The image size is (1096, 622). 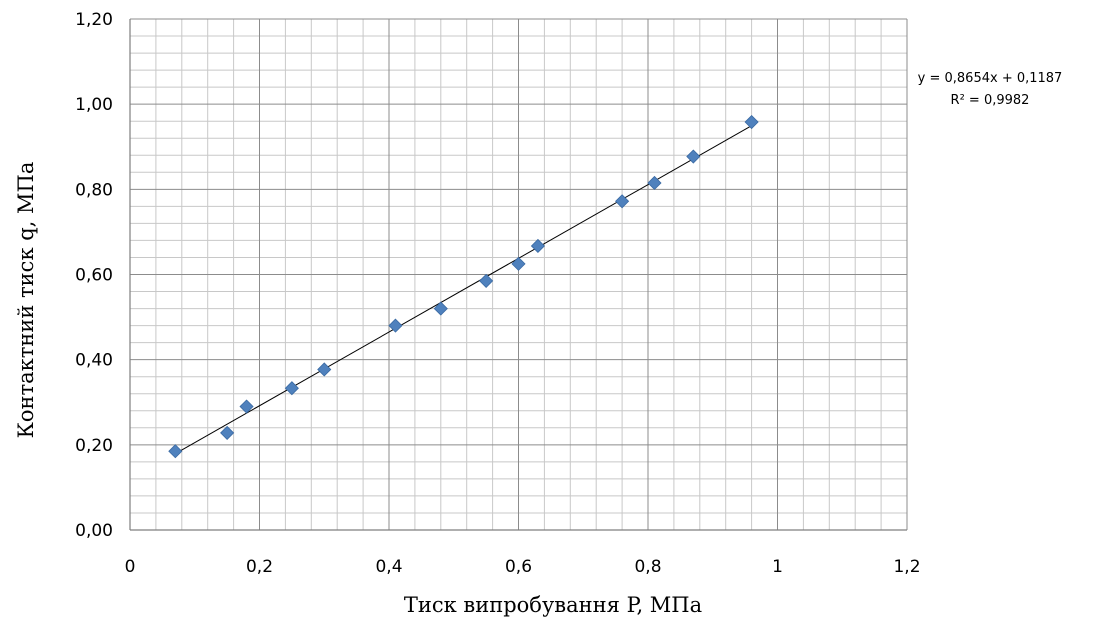 I want to click on trendline-equation: y = 0,8654x + 0,1187, so click(x=990, y=78).